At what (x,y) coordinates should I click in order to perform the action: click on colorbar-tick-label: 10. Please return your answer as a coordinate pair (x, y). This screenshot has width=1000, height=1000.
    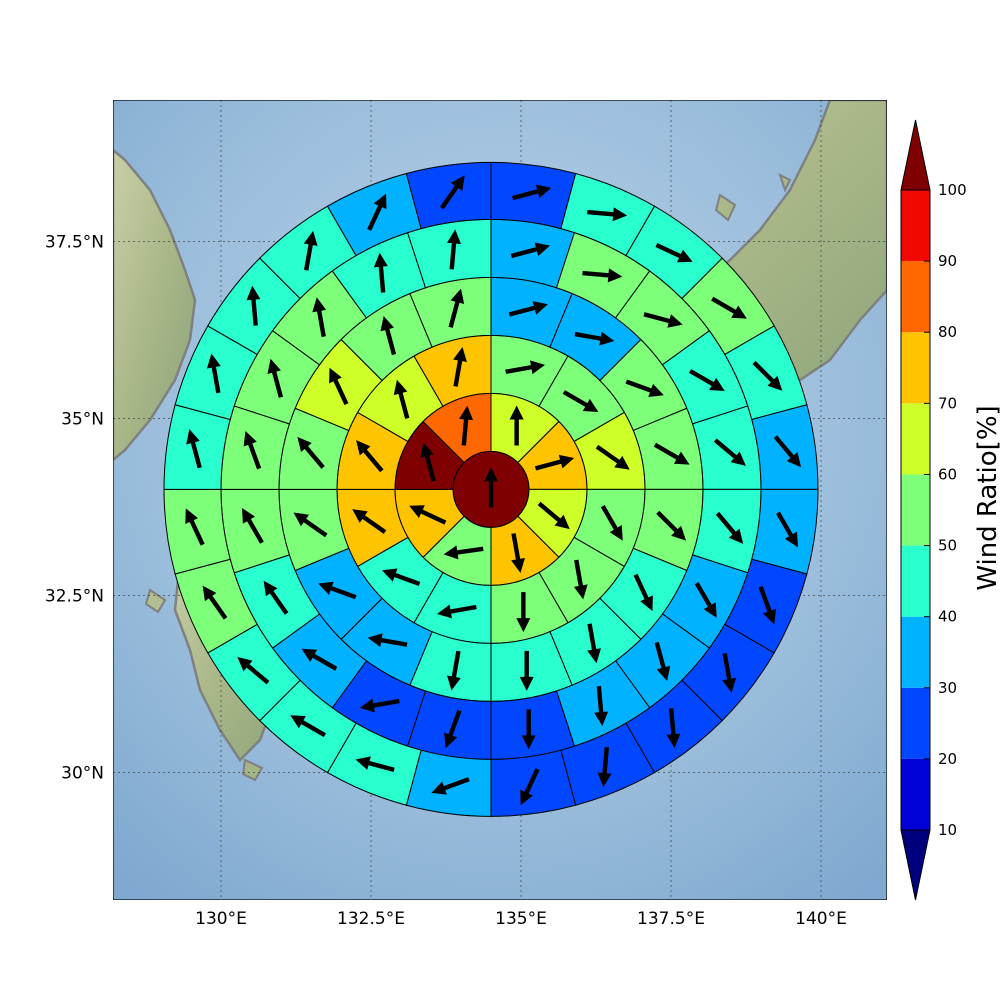
    Looking at the image, I should click on (947, 830).